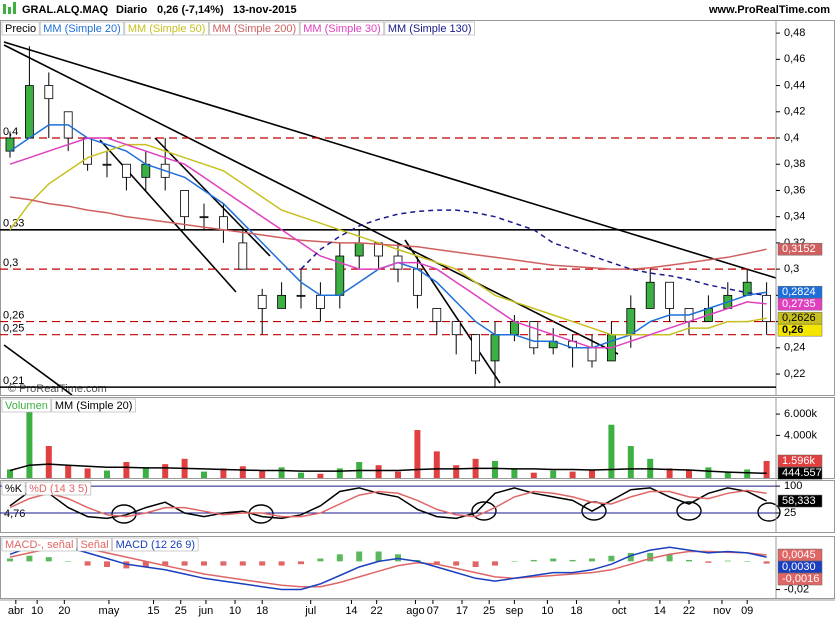 Image resolution: width=835 pixels, height=620 pixels. Describe the element at coordinates (794, 348) in the screenshot. I see `y-tick-label: 0,24` at that location.